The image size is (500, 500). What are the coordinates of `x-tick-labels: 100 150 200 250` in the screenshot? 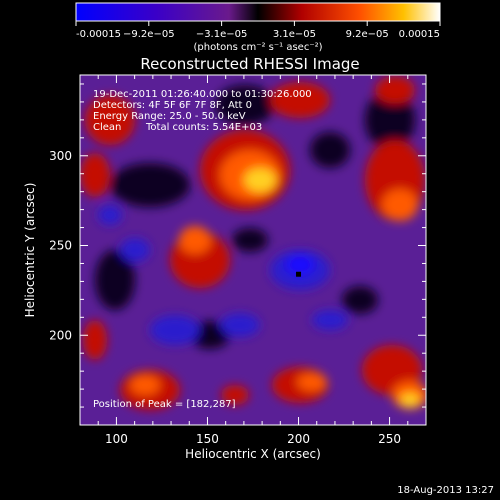 It's located at (253, 439).